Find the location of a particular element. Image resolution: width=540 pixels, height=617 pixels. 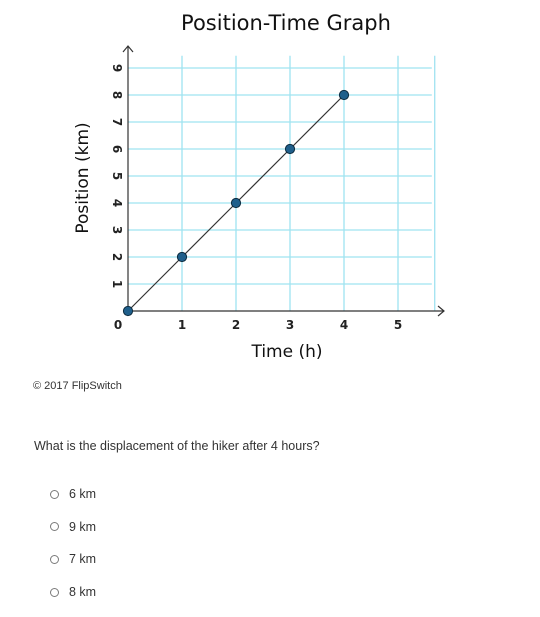

x-tick-label: 0 is located at coordinates (118, 325).